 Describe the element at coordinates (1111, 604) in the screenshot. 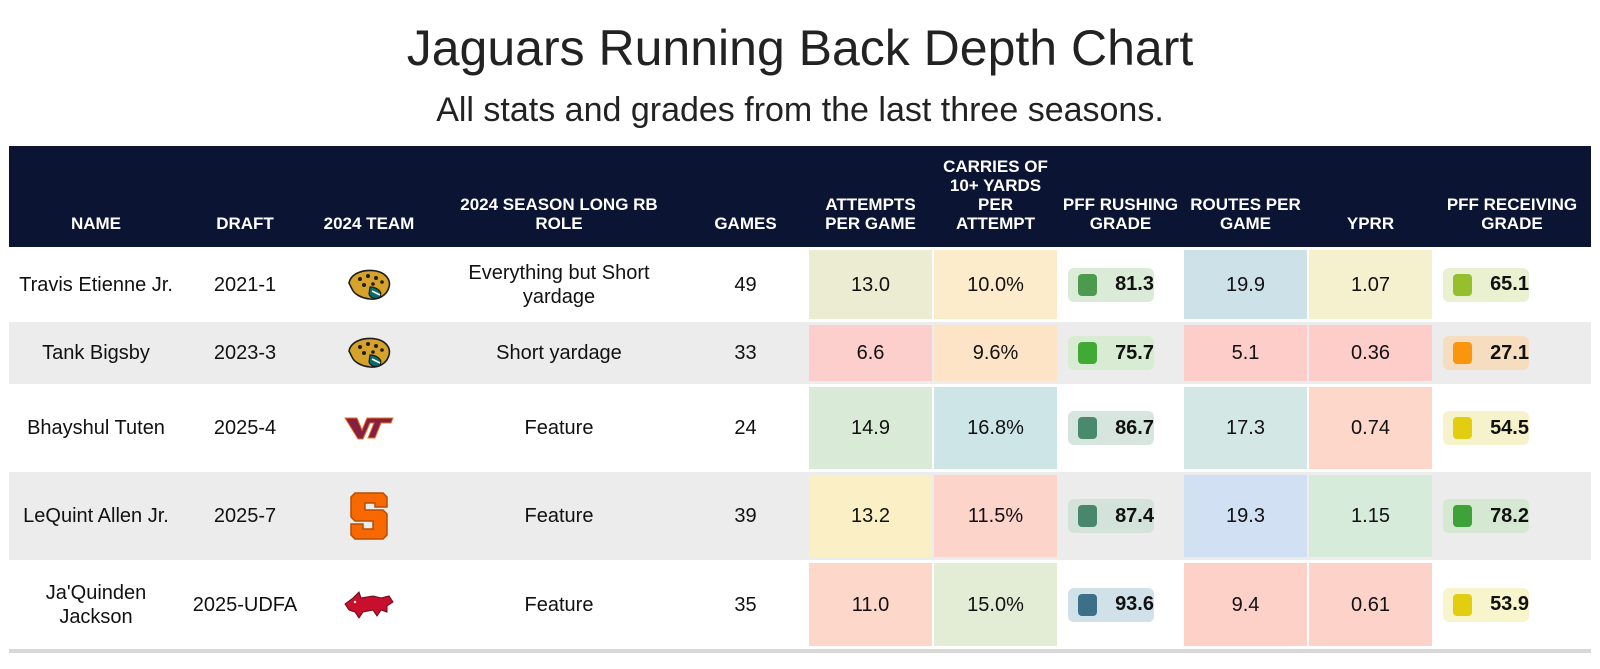

I see `rushing-grade-badge: 93.6` at that location.